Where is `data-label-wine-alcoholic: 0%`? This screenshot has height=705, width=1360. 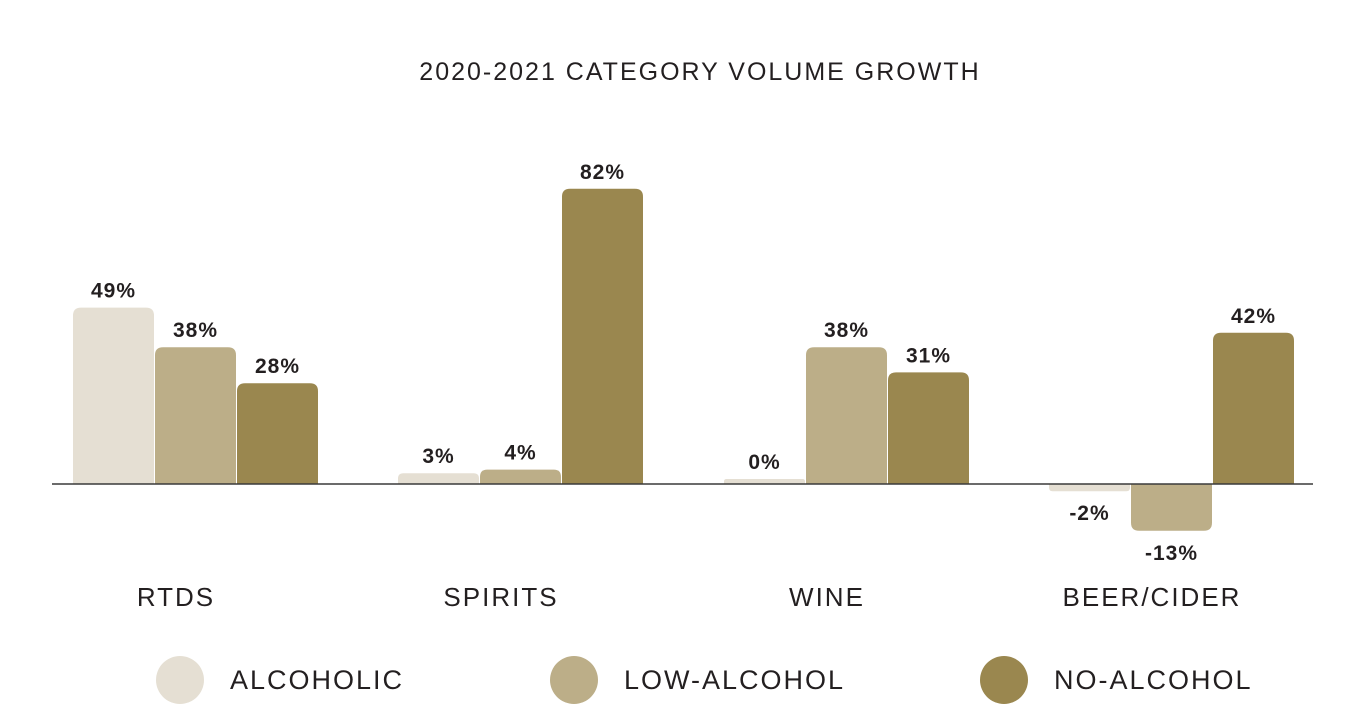 data-label-wine-alcoholic: 0% is located at coordinates (764, 462).